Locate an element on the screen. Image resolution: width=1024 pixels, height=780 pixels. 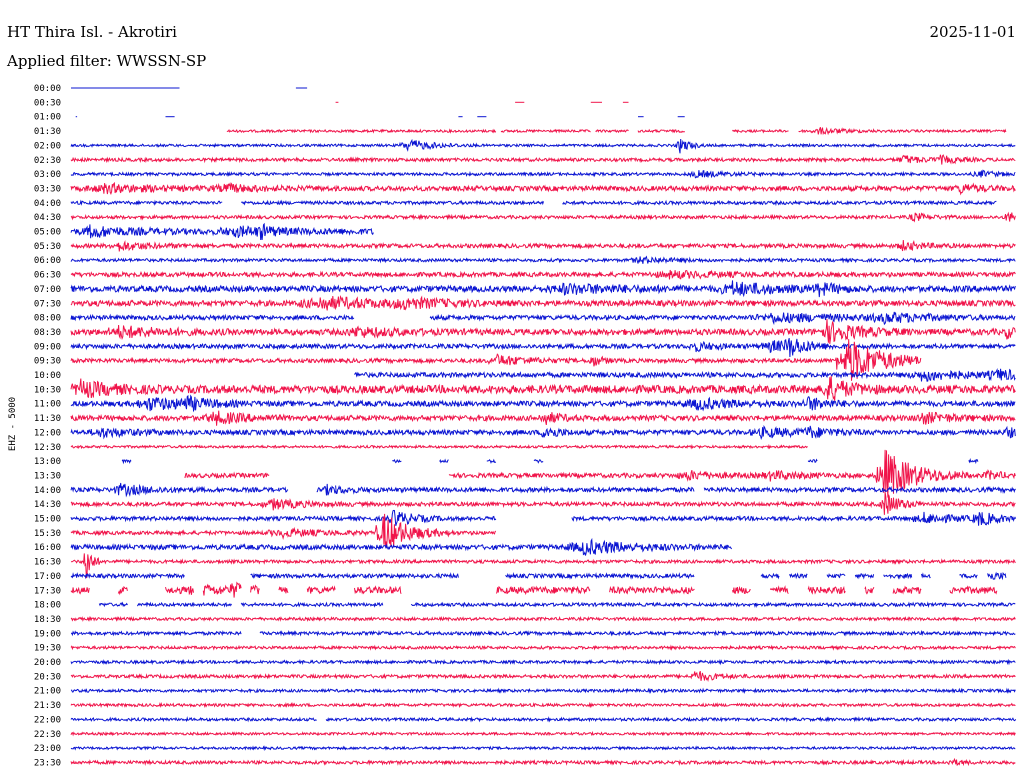
time-tick-label: 18:00 is located at coordinates (47, 606).